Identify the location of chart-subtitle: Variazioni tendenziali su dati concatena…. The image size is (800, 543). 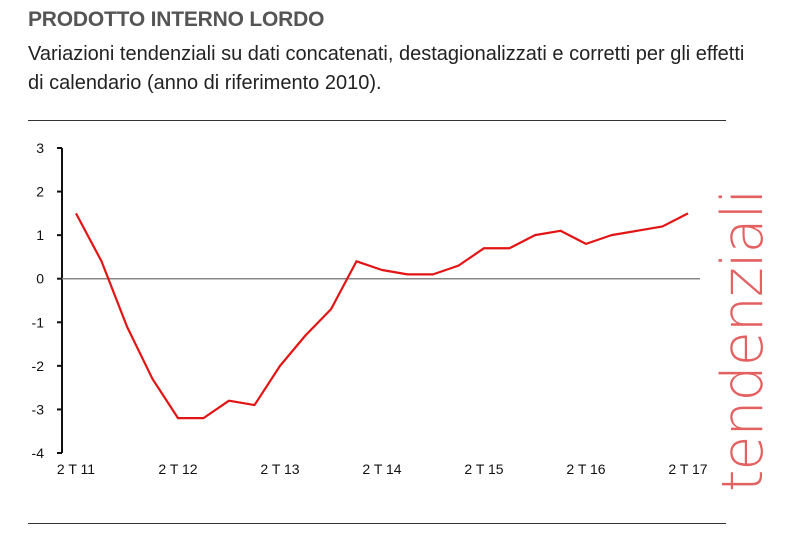
(386, 68).